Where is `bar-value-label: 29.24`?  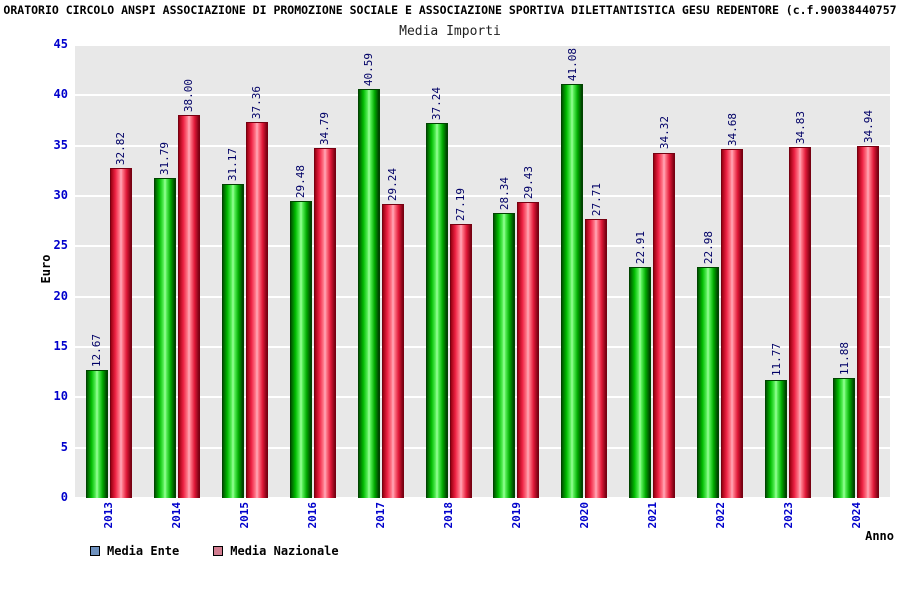 bar-value-label: 29.24 is located at coordinates (393, 184).